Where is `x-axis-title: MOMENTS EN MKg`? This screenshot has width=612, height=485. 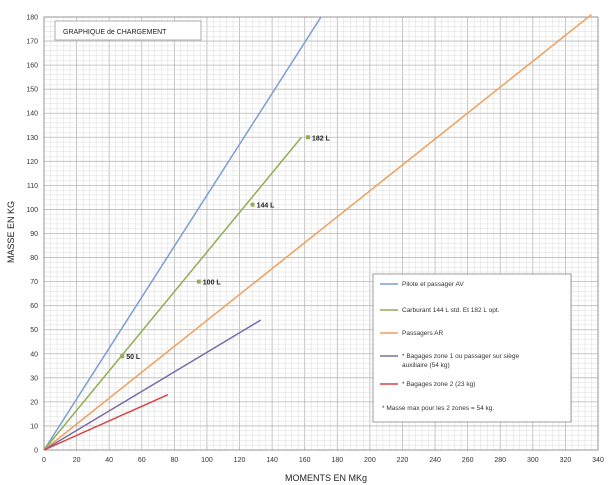
x-axis-title: MOMENTS EN MKg is located at coordinates (326, 478).